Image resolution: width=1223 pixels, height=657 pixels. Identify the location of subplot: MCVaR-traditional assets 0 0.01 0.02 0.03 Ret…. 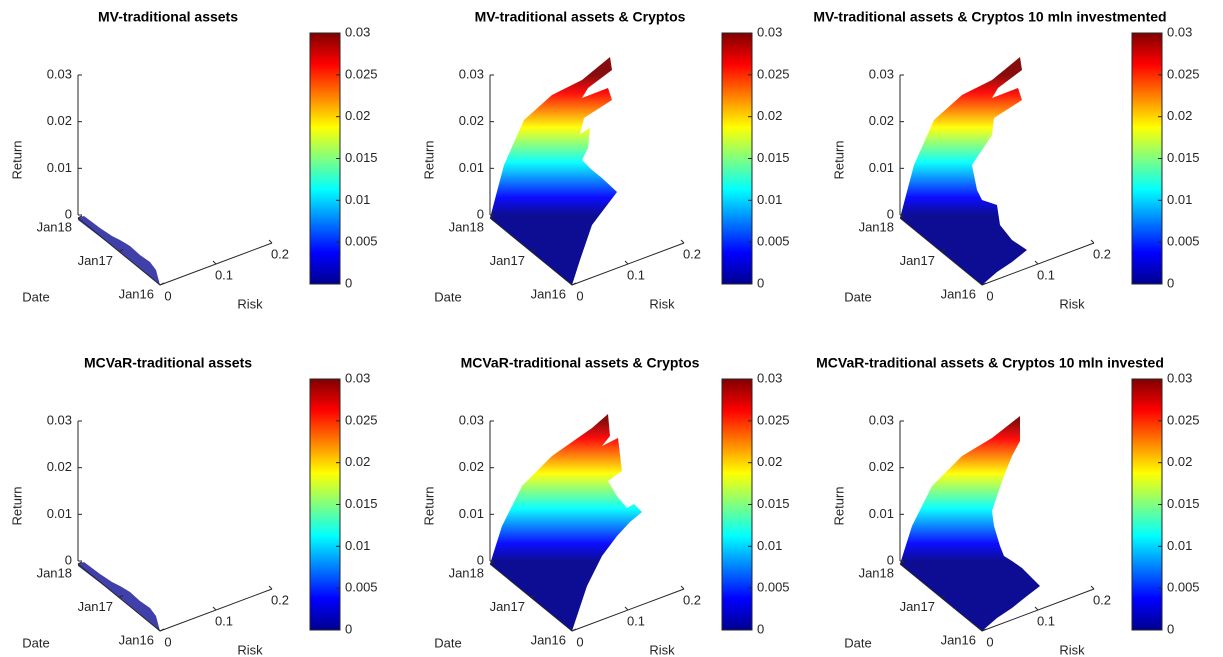
(193, 506).